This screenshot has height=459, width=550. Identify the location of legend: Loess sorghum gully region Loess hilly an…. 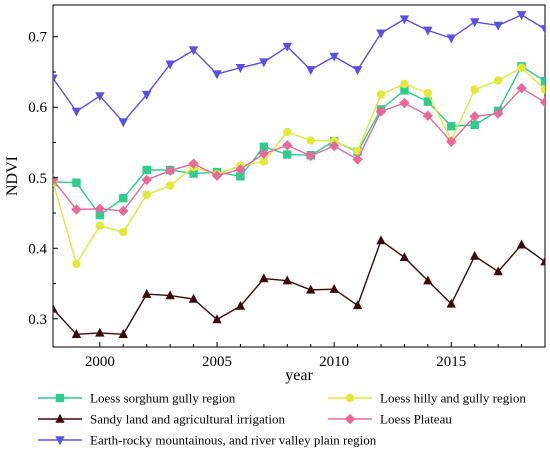
(282, 419).